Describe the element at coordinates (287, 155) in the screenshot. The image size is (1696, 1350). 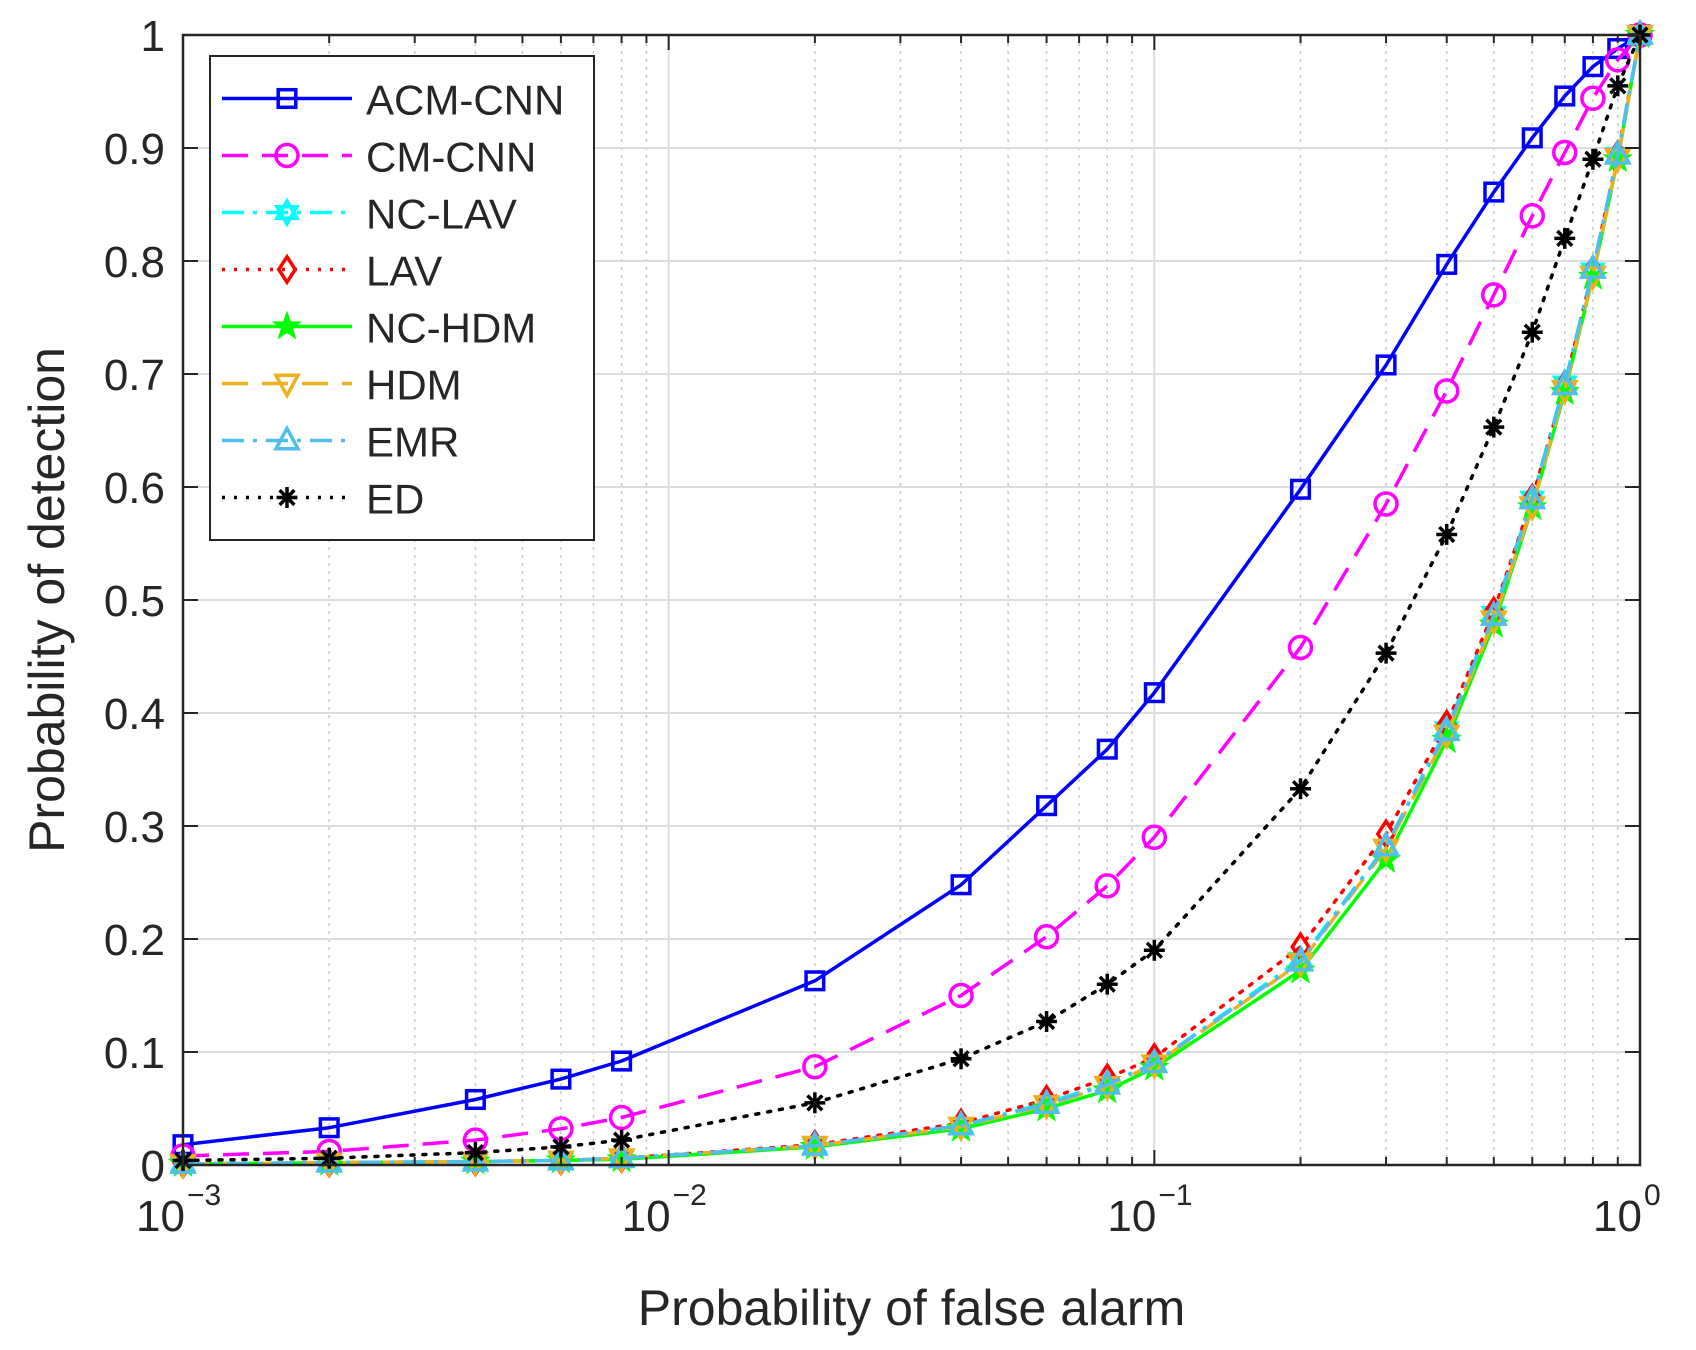
I see `circle-marker` at that location.